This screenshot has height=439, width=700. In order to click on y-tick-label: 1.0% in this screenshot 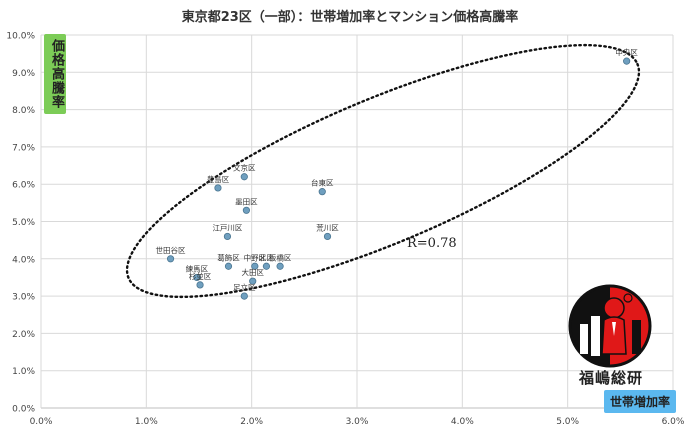, I will do `click(23, 372)`.